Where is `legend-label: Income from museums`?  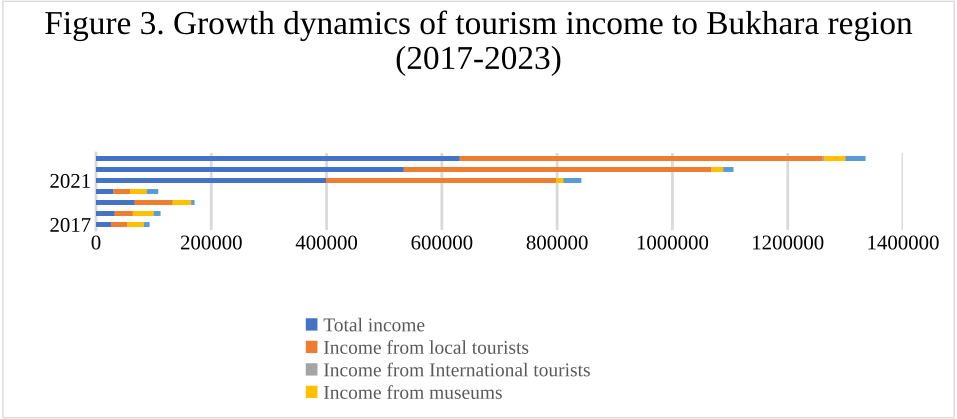 legend-label: Income from museums is located at coordinates (413, 392).